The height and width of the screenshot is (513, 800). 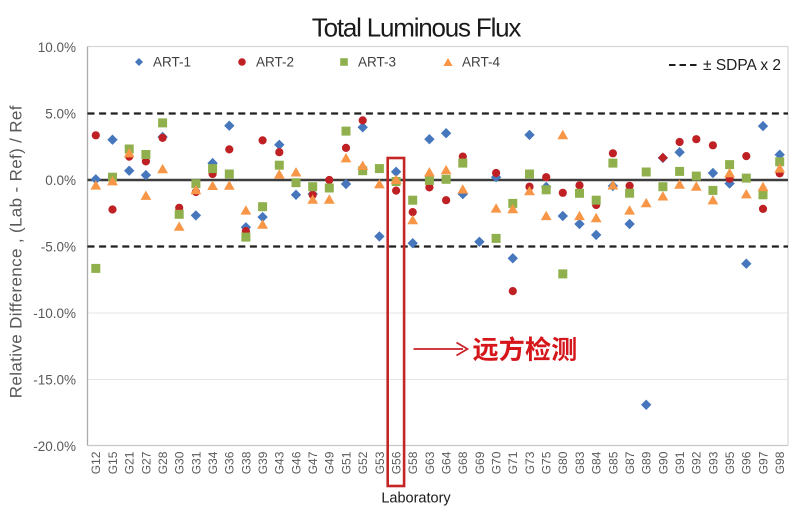 What do you see at coordinates (417, 28) in the screenshot?
I see `svg-text: Total Luminous Flux` at bounding box center [417, 28].